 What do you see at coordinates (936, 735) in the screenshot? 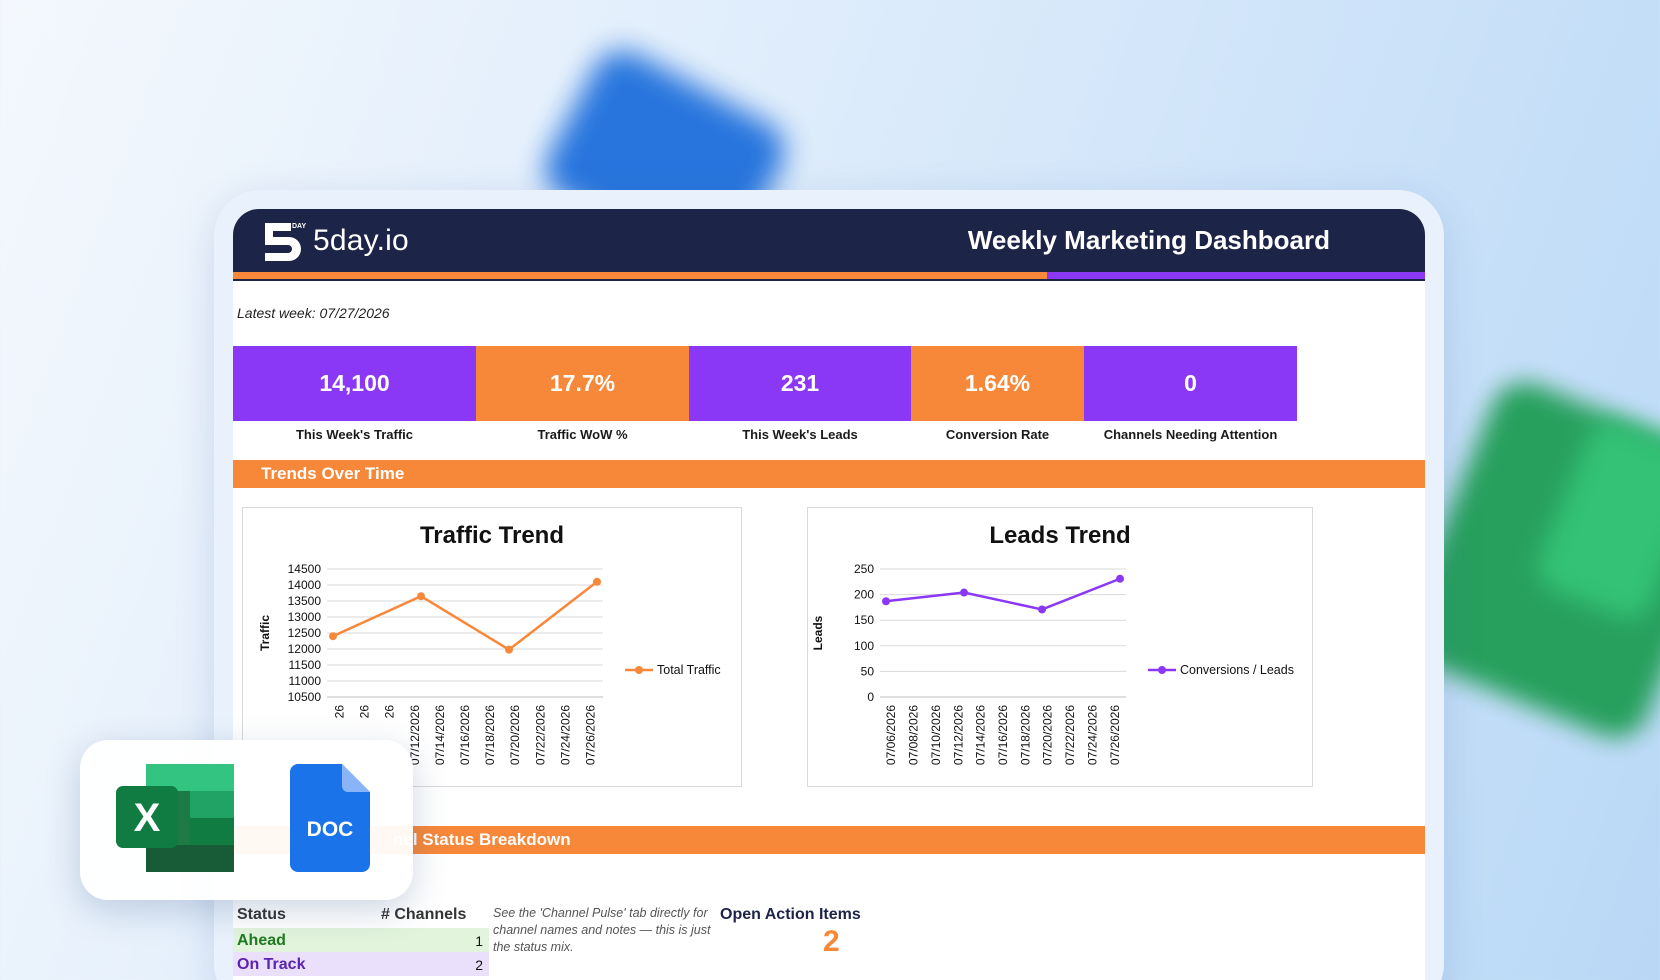
I see `x-tick-label: 07/10/2026` at bounding box center [936, 735].